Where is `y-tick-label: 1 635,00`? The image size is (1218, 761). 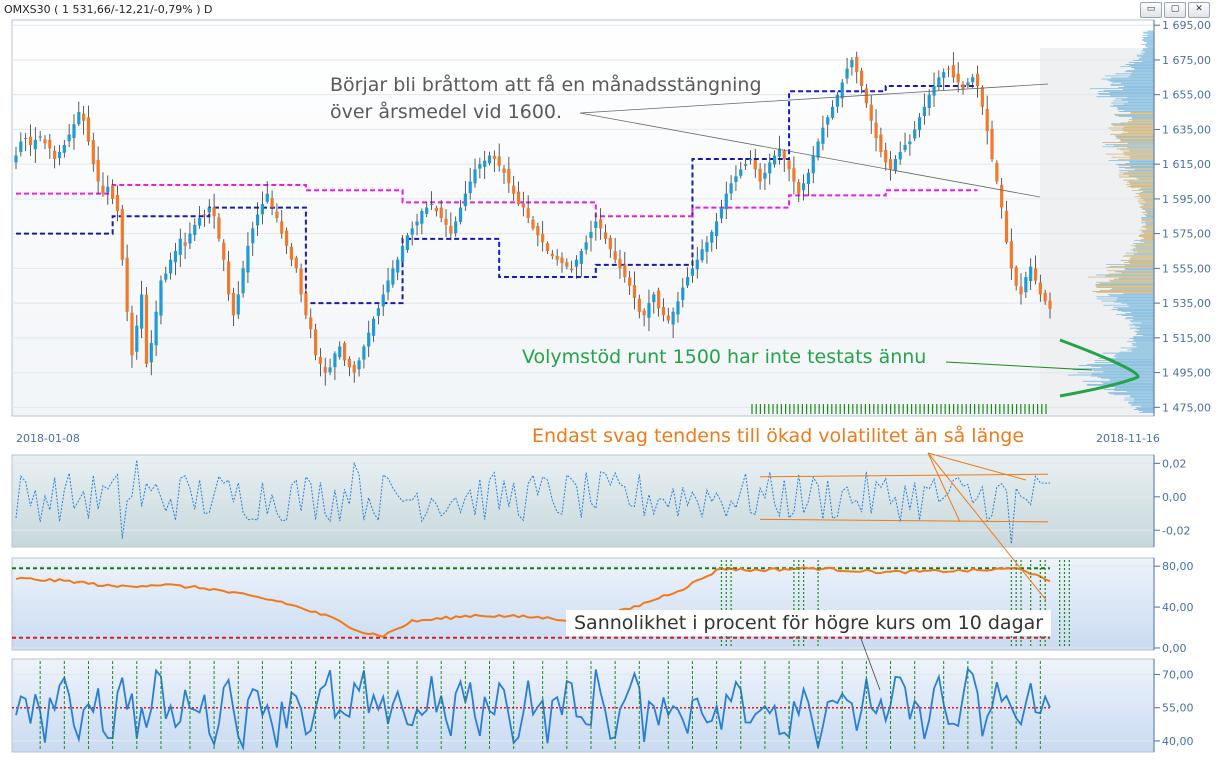 y-tick-label: 1 635,00 is located at coordinates (1186, 129).